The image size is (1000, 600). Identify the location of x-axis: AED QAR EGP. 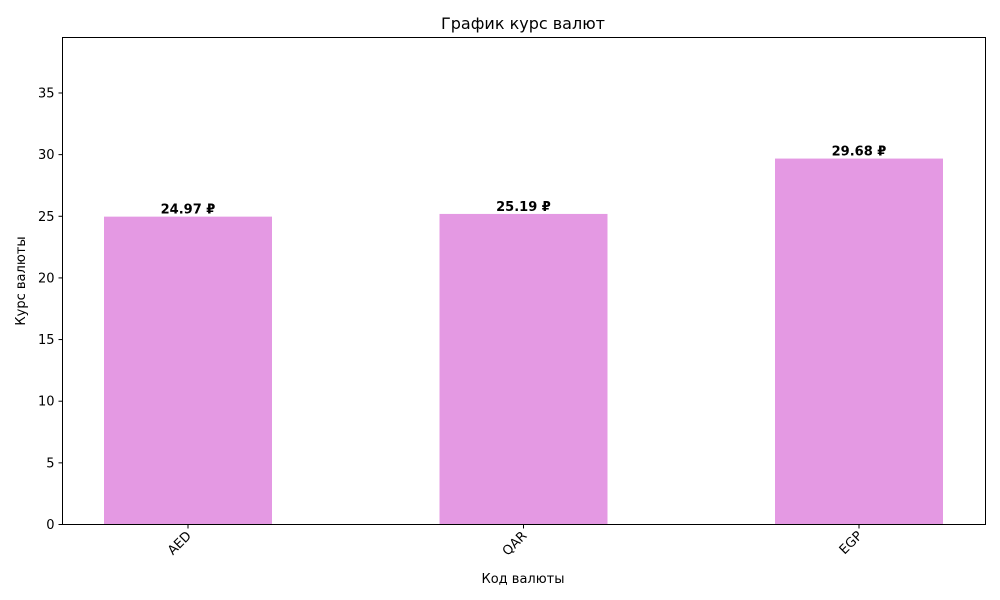
(515, 542).